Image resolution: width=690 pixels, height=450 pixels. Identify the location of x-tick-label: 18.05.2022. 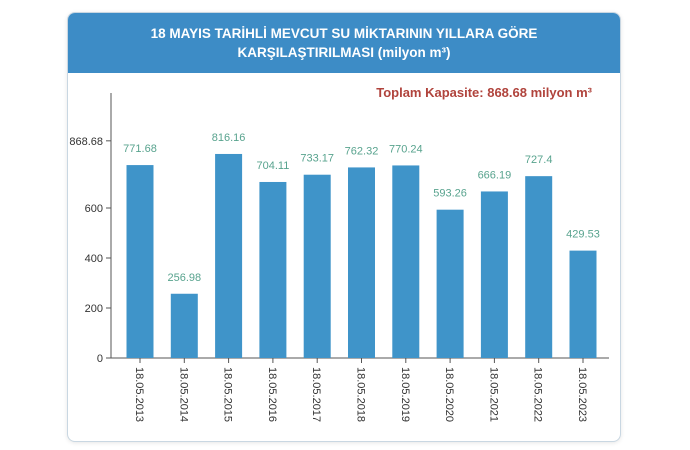
(538, 394).